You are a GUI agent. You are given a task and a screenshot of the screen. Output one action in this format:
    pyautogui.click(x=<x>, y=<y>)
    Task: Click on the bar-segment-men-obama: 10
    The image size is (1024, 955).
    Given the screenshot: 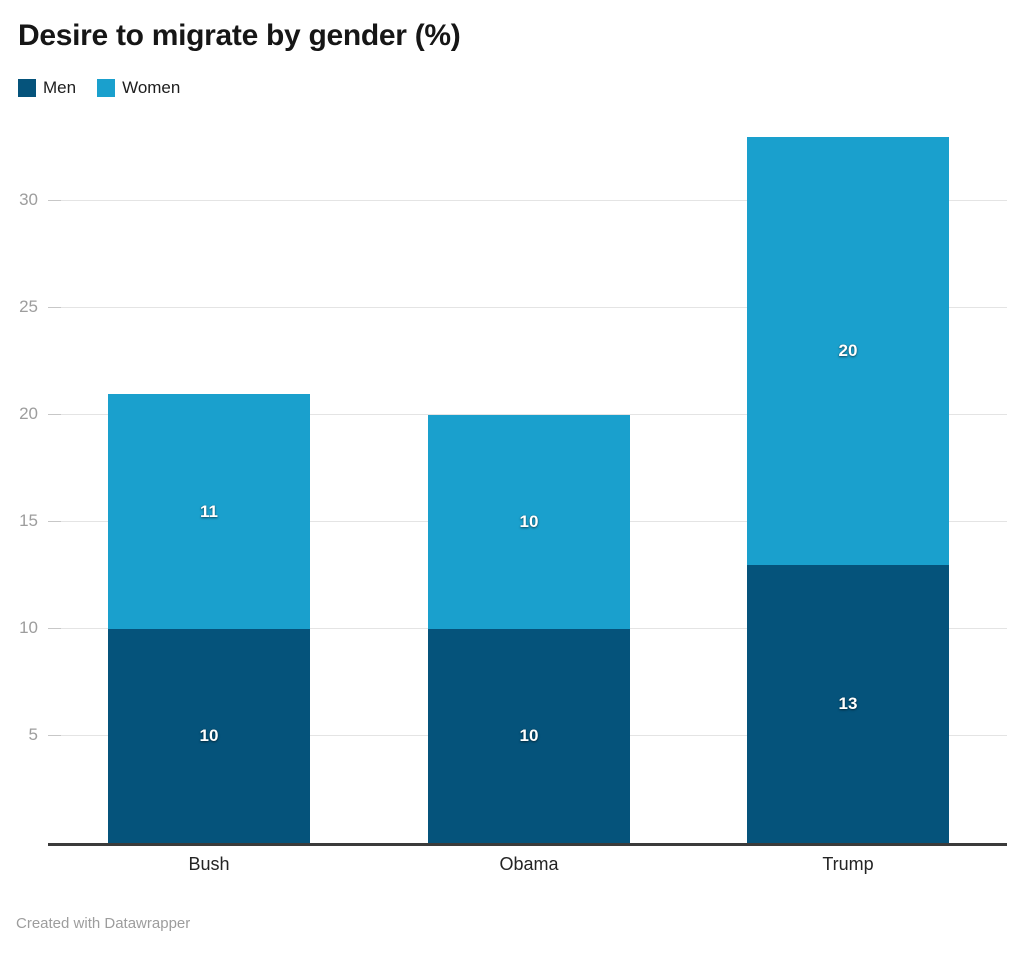 What is the action you would take?
    pyautogui.click(x=529, y=736)
    